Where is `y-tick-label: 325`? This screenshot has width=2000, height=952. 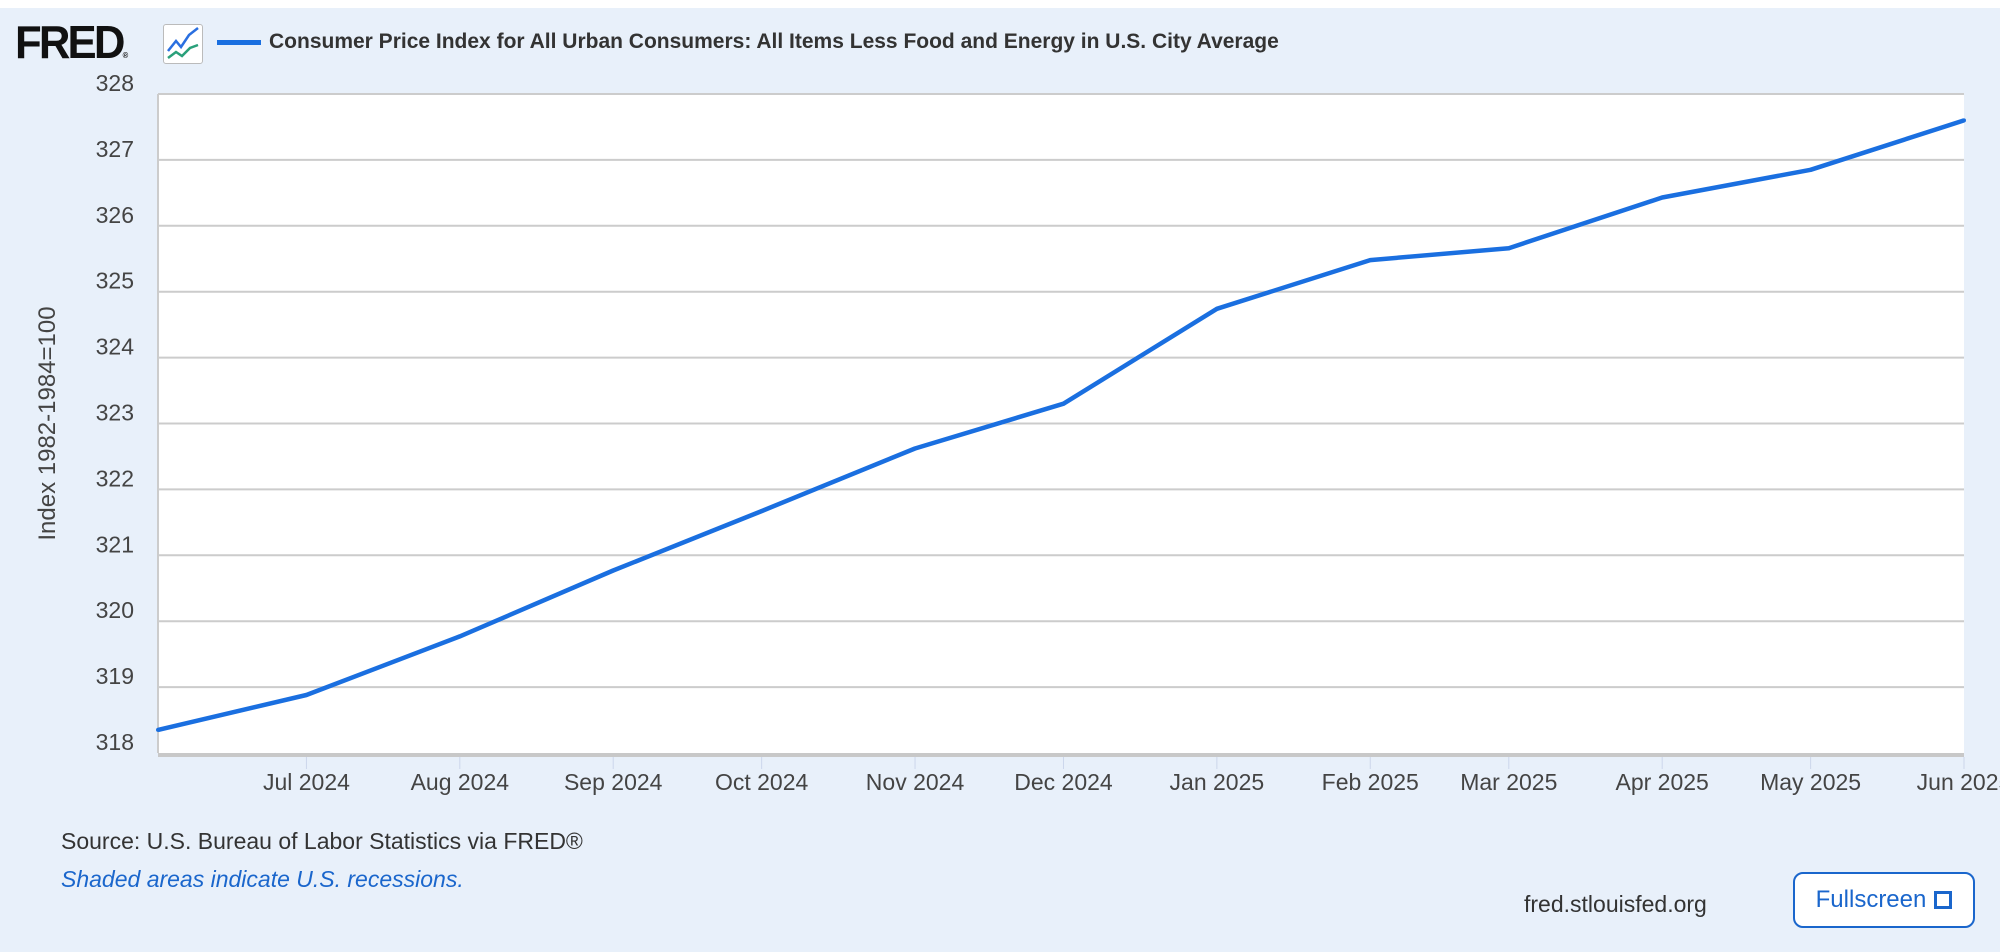
y-tick-label: 325 is located at coordinates (115, 281).